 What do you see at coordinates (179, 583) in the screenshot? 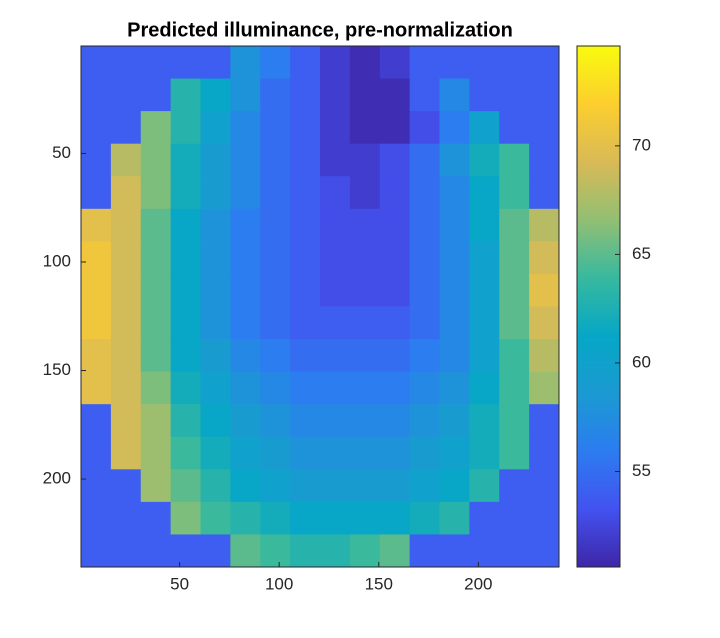
I see `x-tick-label: 50` at bounding box center [179, 583].